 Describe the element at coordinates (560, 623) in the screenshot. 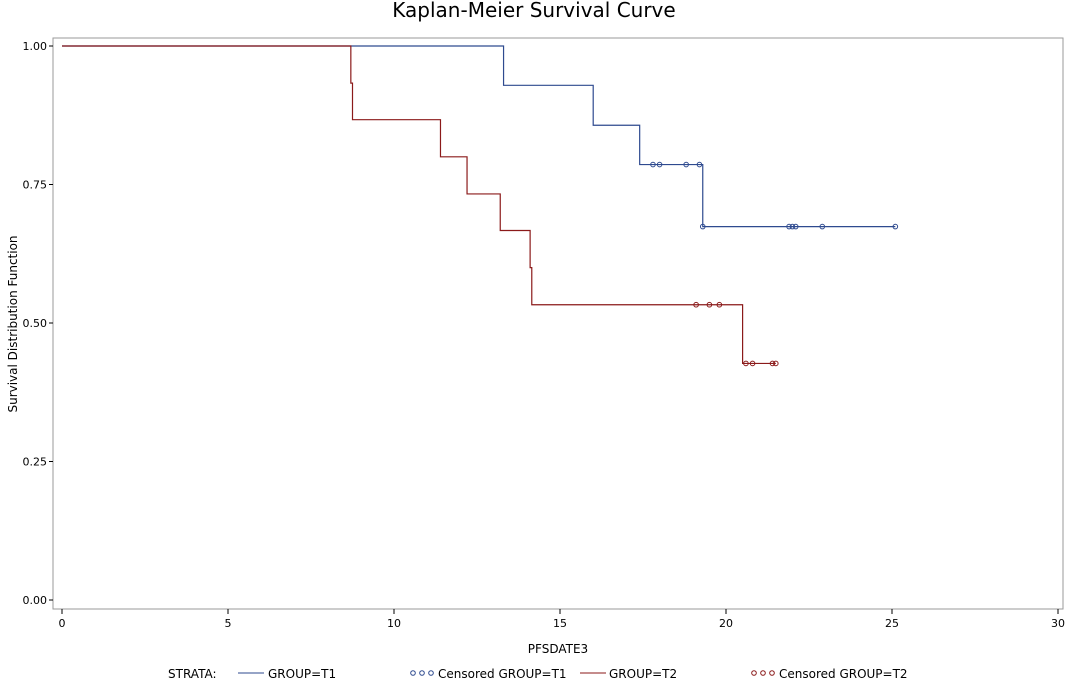

I see `x-tick-label: 15` at that location.